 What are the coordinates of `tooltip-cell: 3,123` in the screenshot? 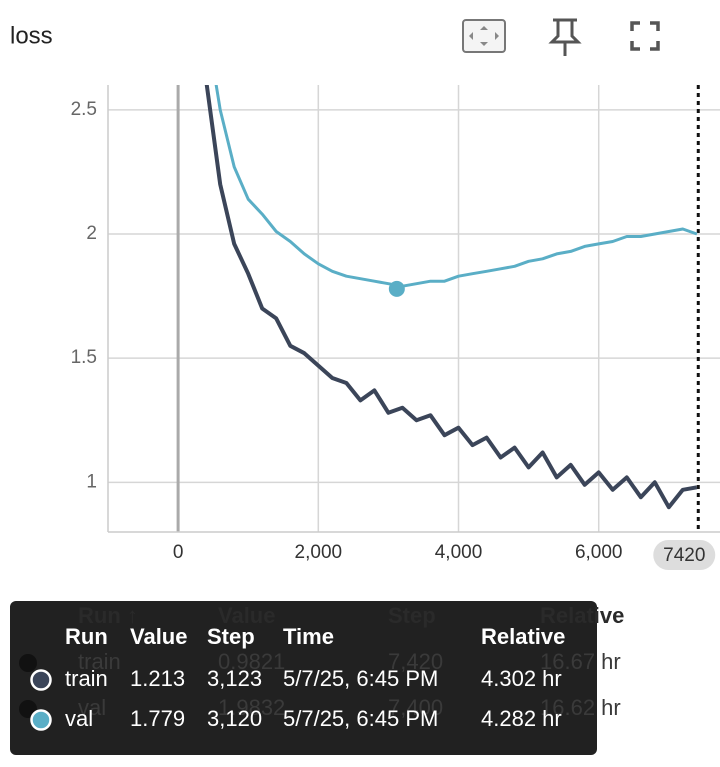 It's located at (234, 678).